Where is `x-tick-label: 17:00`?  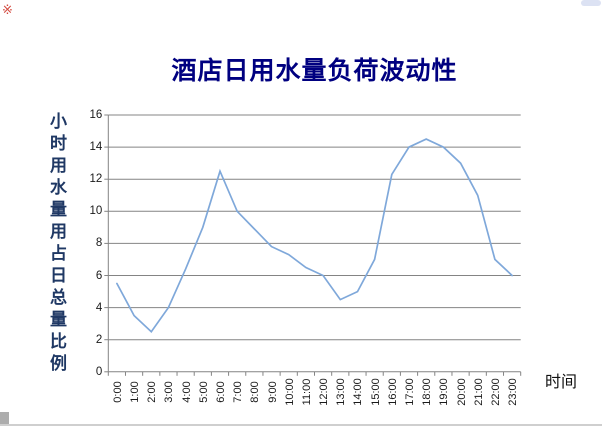
x-tick-label: 17:00 is located at coordinates (410, 392).